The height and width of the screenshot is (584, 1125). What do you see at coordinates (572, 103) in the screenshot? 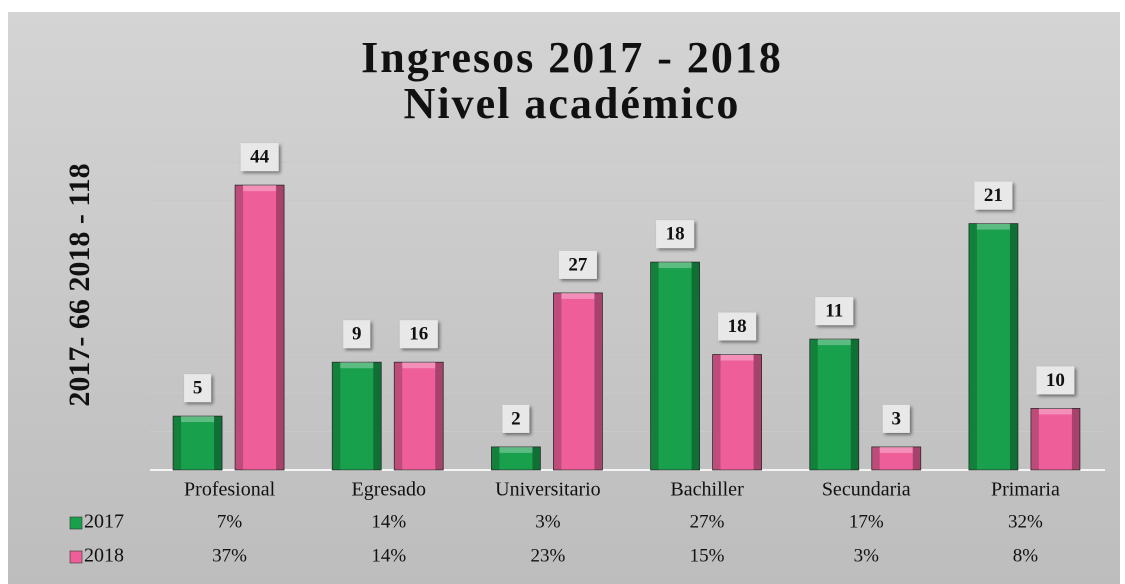
I see `chart-subtitle: Nivel académico` at bounding box center [572, 103].